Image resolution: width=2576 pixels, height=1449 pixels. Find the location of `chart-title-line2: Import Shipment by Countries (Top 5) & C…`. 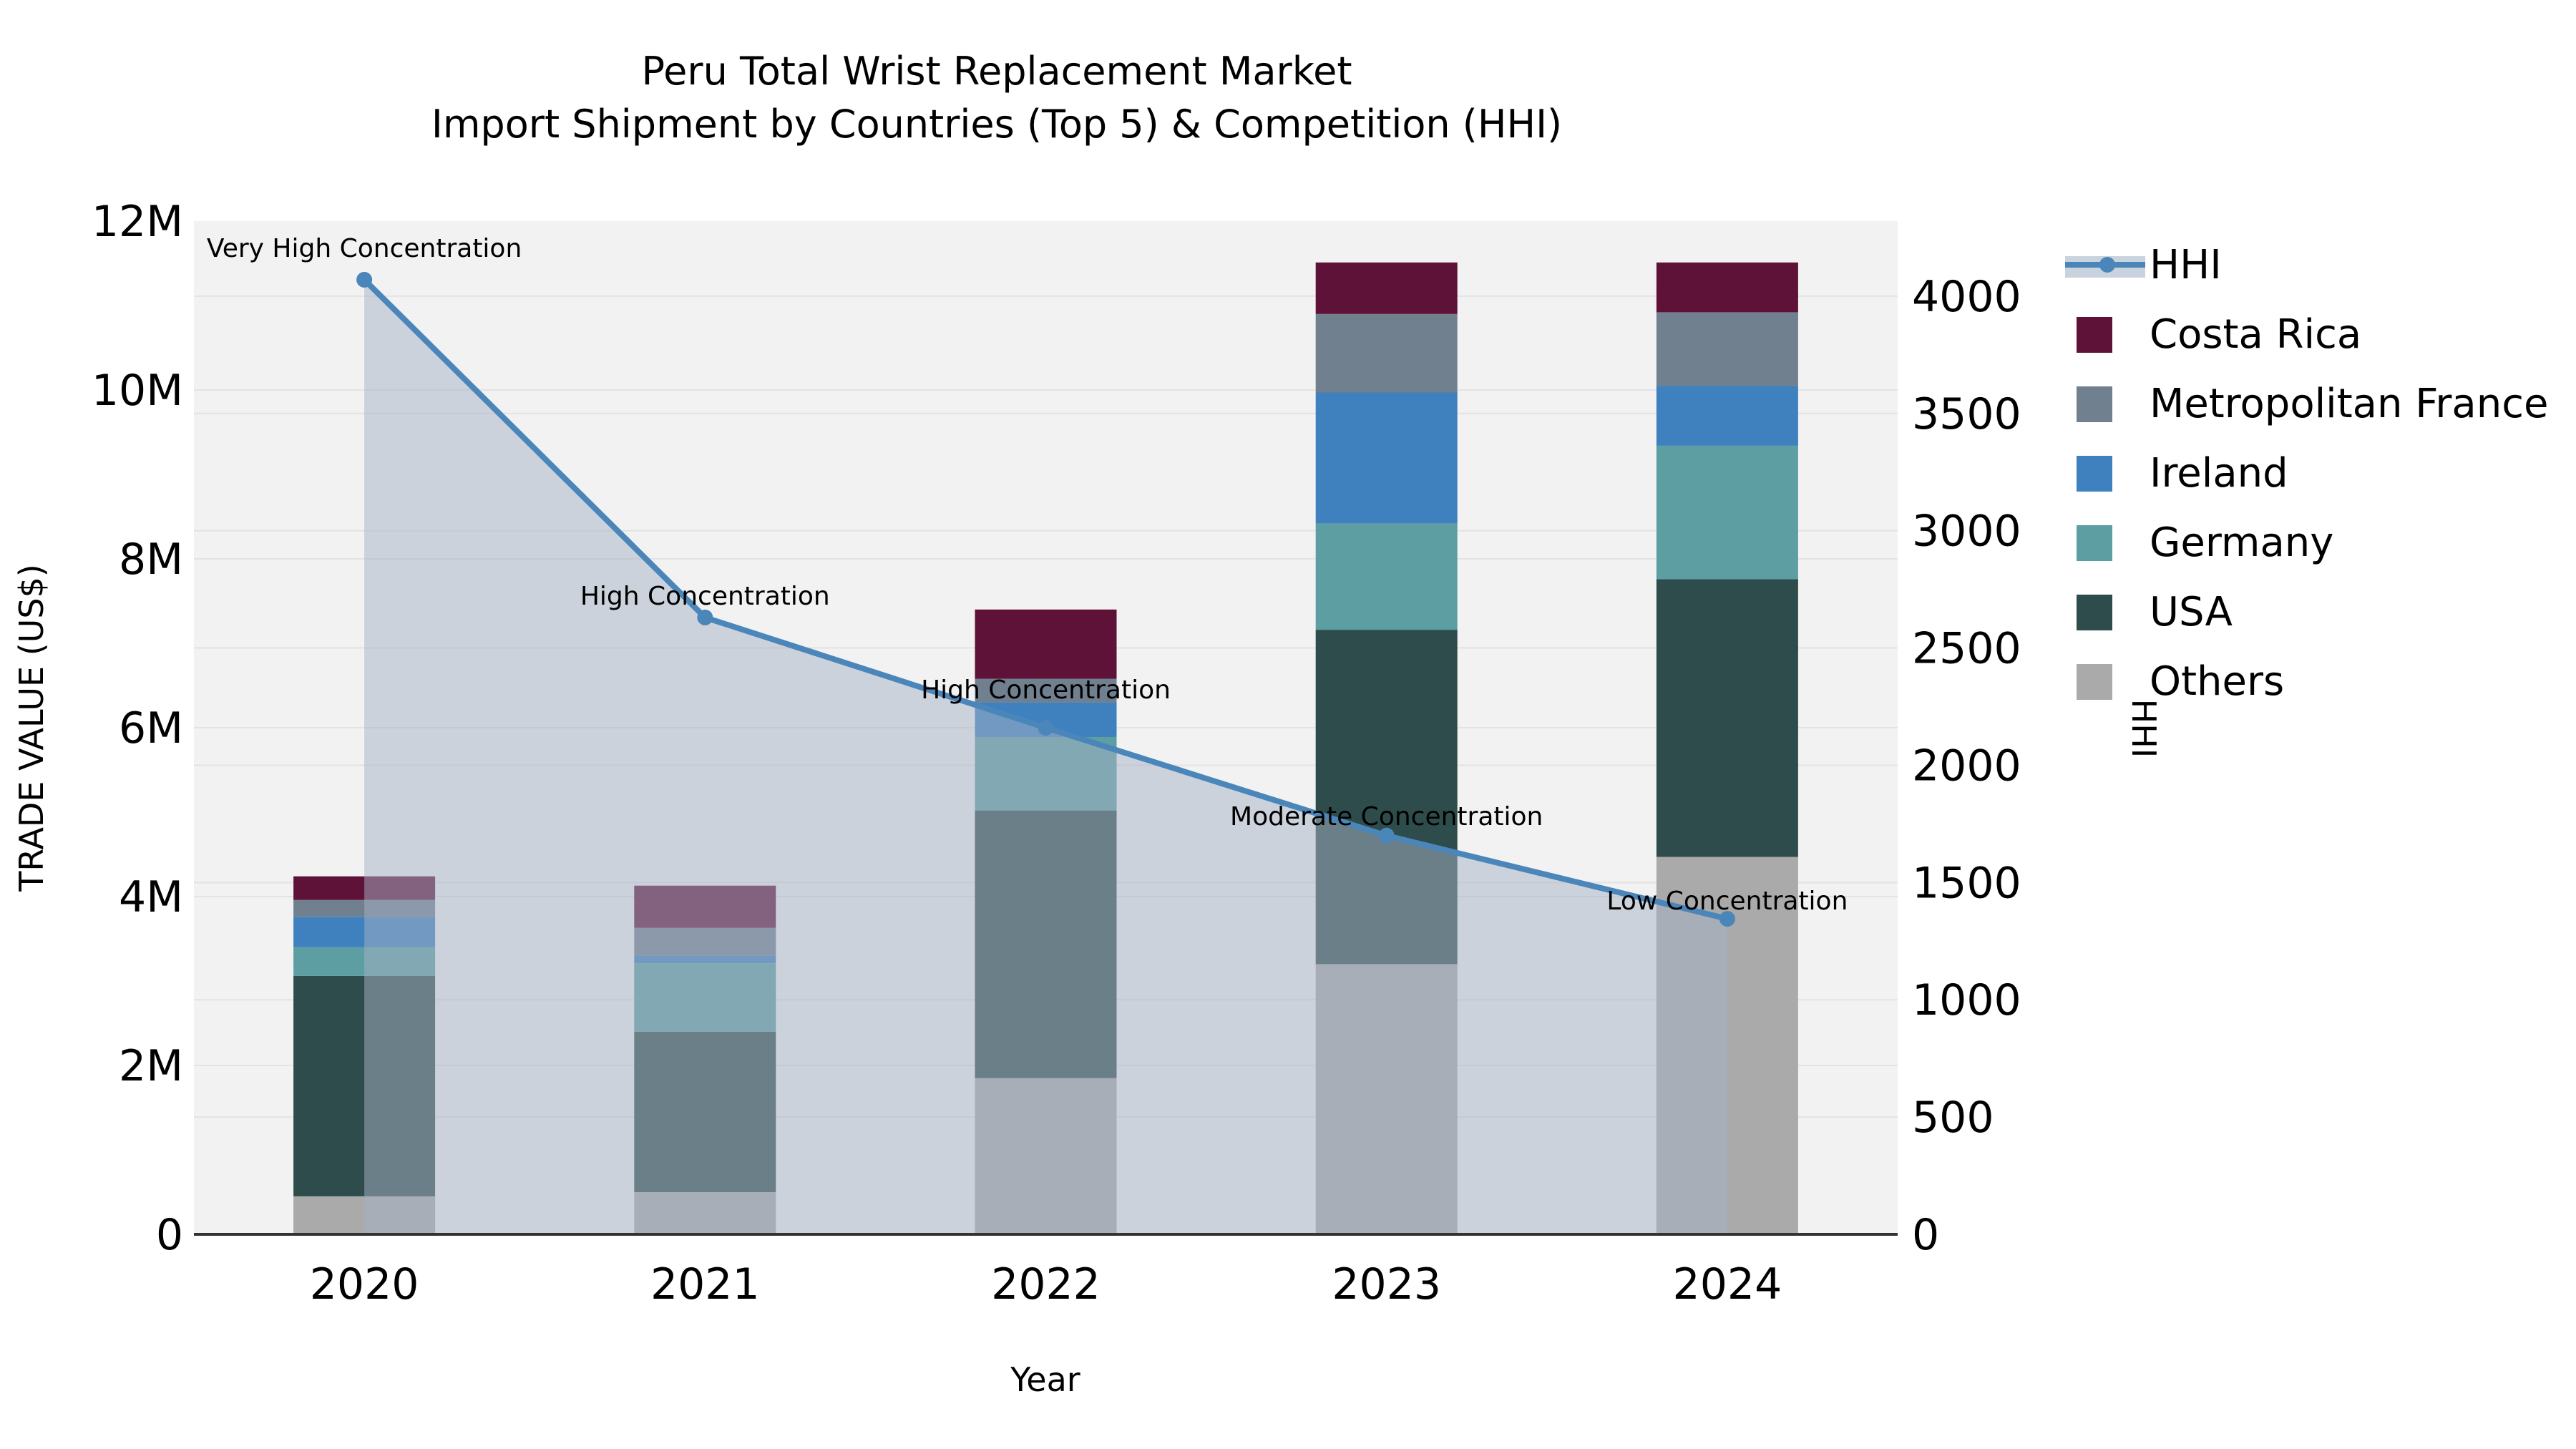

chart-title-line2: Import Shipment by Countries (Top 5) & C… is located at coordinates (996, 124).